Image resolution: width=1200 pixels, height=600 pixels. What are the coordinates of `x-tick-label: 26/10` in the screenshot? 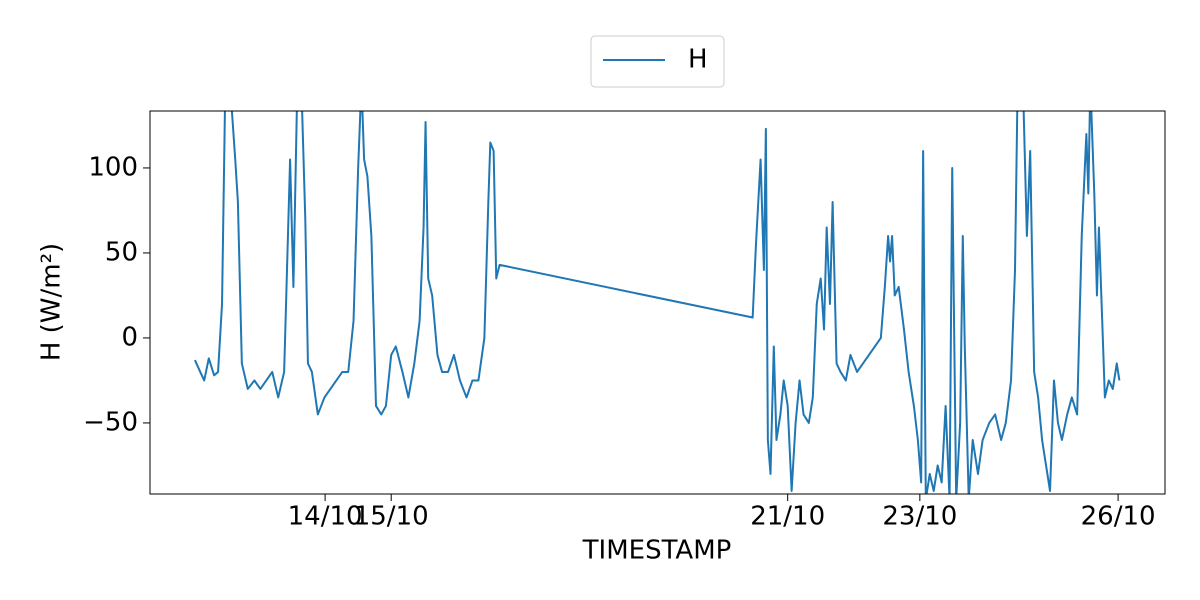 It's located at (1118, 517).